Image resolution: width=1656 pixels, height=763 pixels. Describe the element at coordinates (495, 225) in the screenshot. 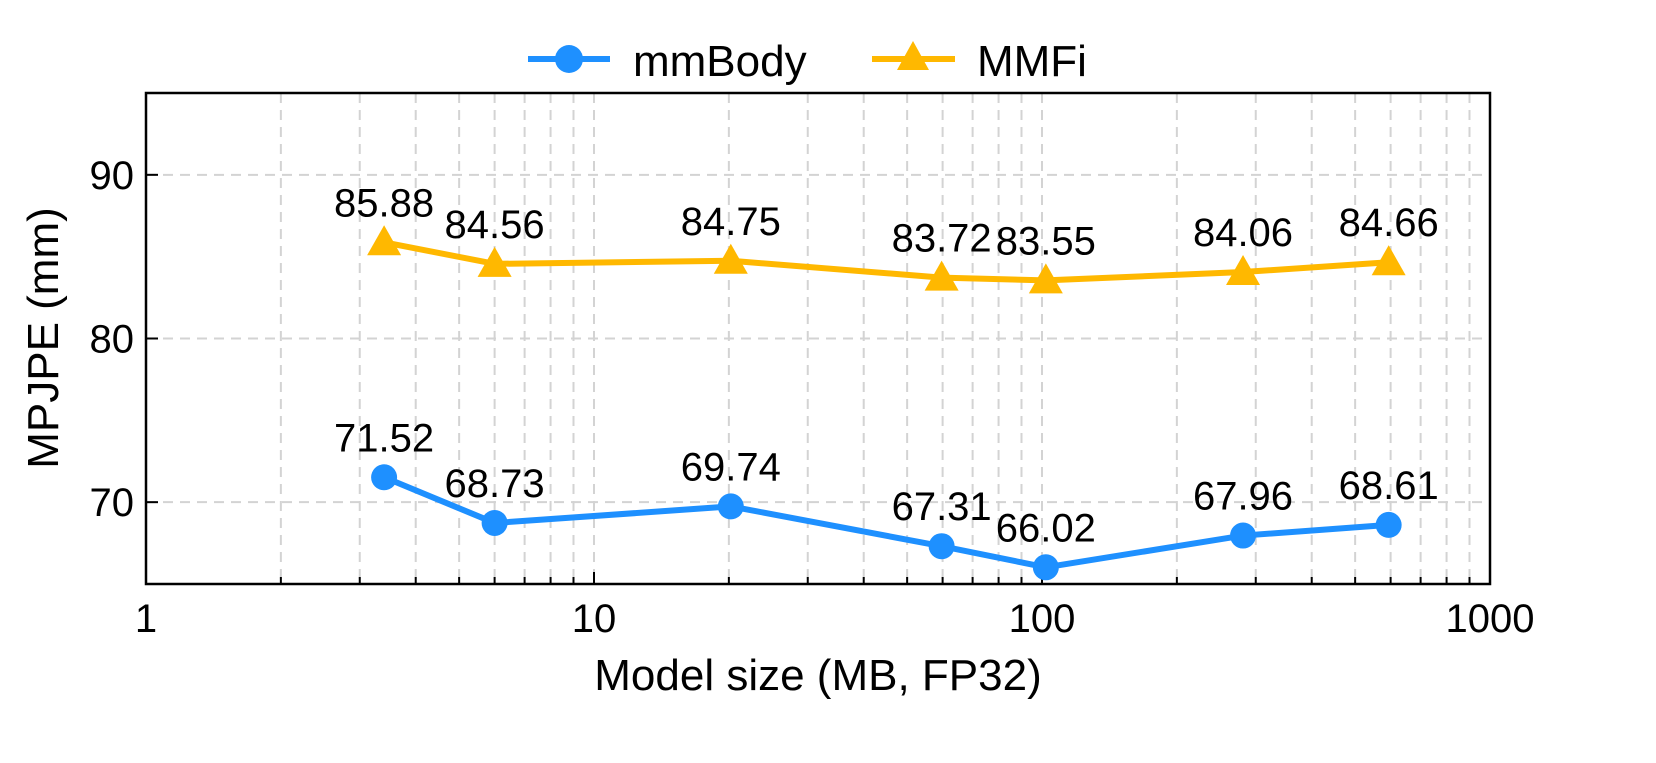

I see `data-label: 84.56` at that location.